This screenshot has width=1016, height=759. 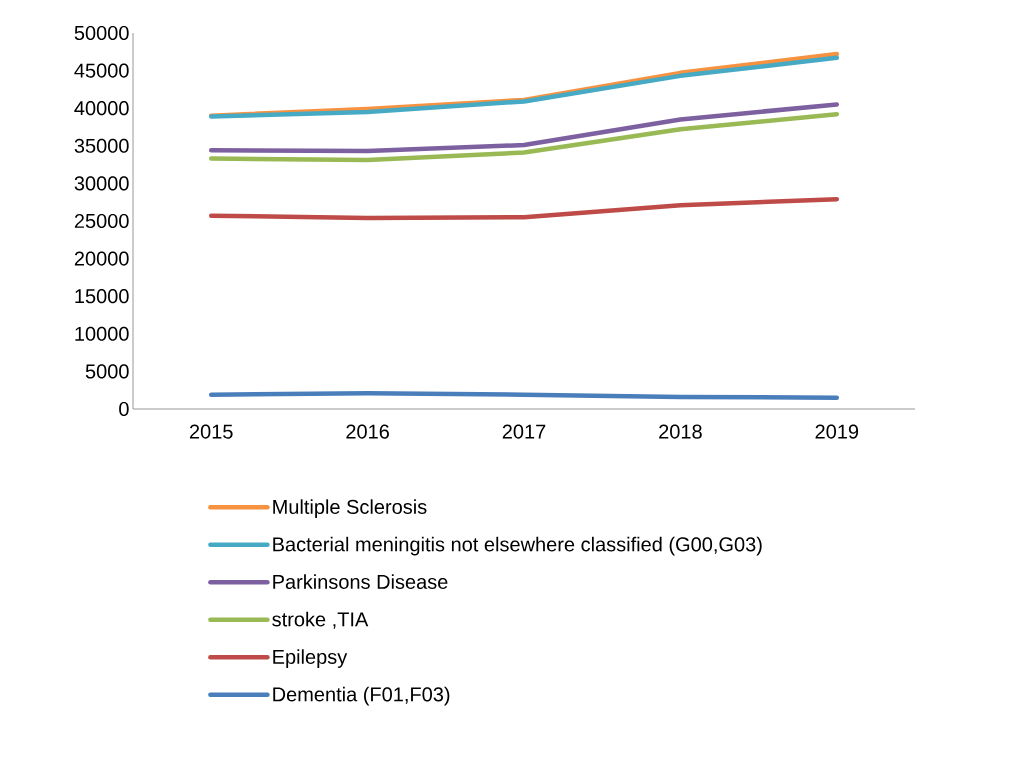 I want to click on x-tick-label: 2019, so click(x=837, y=431).